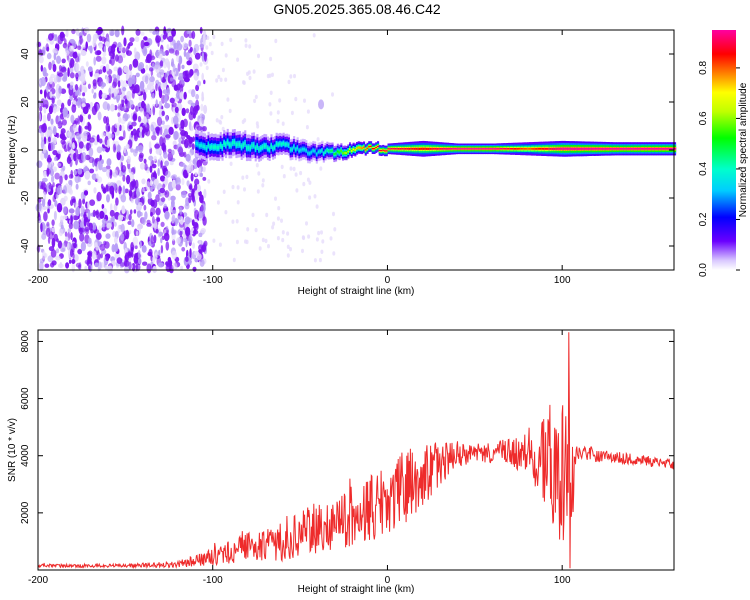 Image resolution: width=750 pixels, height=600 pixels. What do you see at coordinates (703, 169) in the screenshot?
I see `colorbar-tick-label: 0.4` at bounding box center [703, 169].